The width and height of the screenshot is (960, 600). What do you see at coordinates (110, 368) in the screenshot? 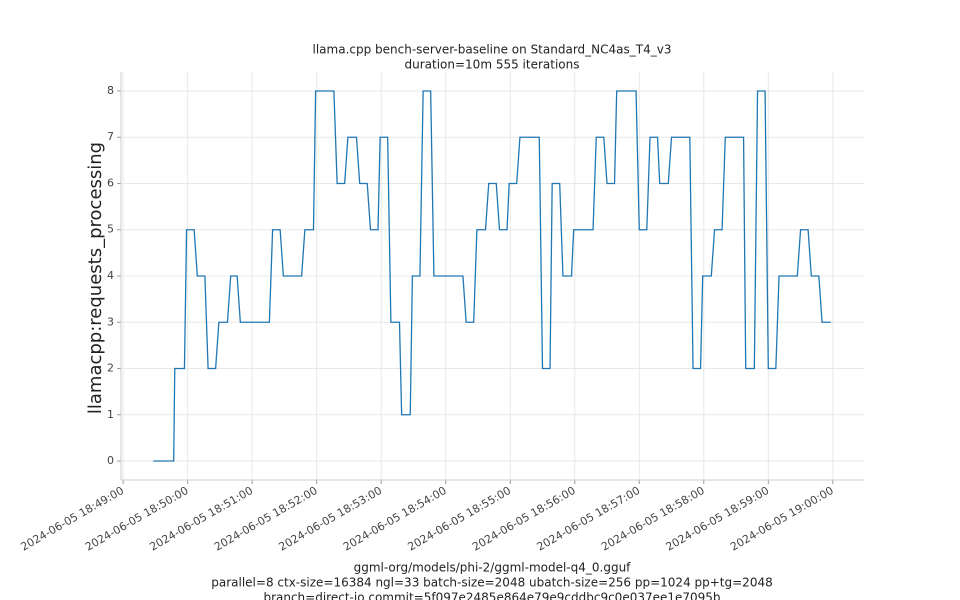
I see `y-tick-label: 2` at bounding box center [110, 368].